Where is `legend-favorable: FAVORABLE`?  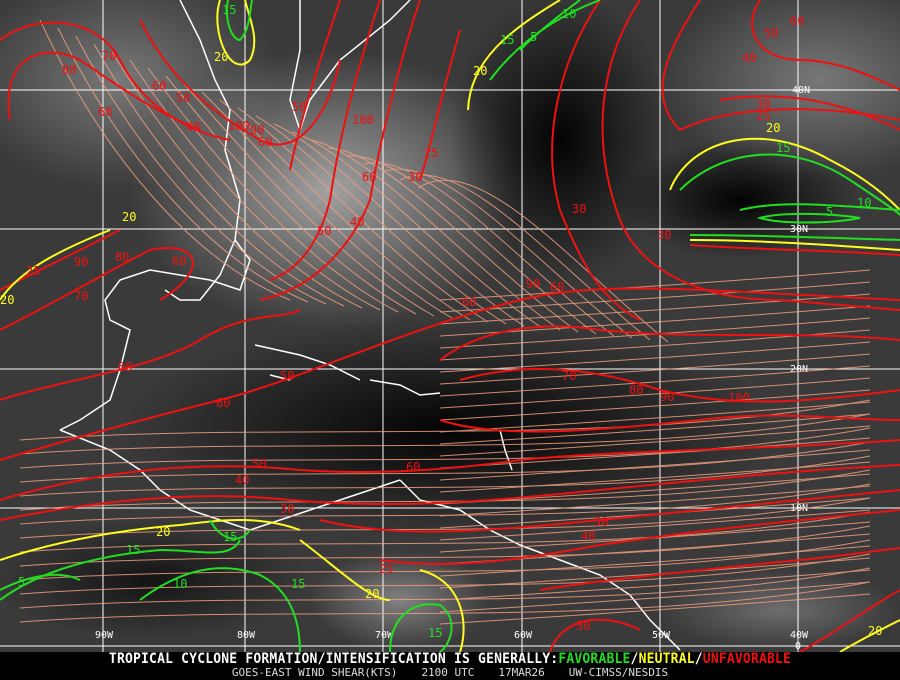 legend-favorable: FAVORABLE is located at coordinates (594, 659).